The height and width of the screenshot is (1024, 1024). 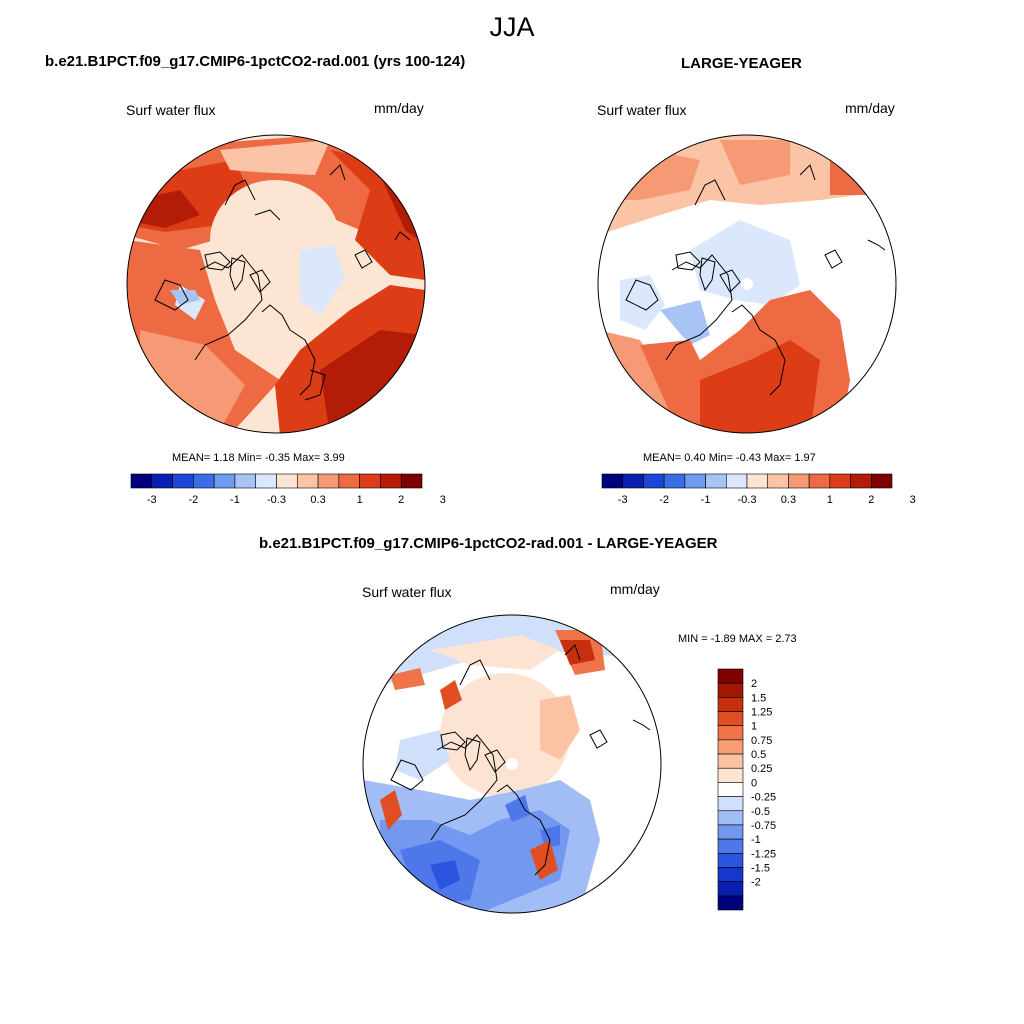 I want to click on figure-supertitle: JJA, so click(x=512, y=27).